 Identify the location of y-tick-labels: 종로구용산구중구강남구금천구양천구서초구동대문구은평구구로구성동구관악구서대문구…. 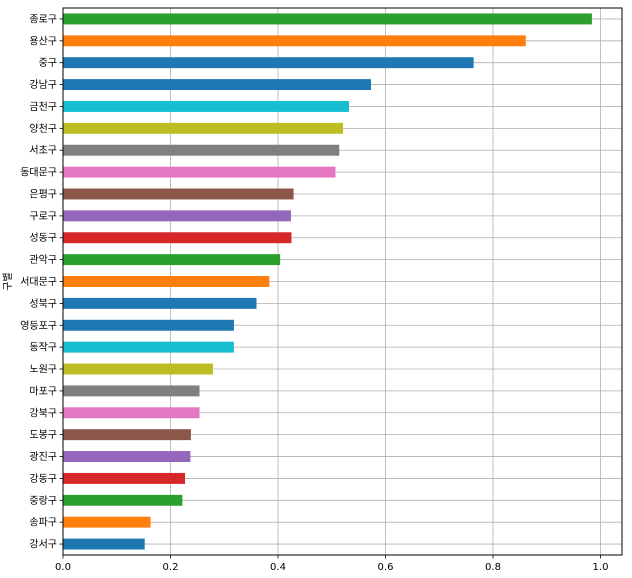
(41, 282).